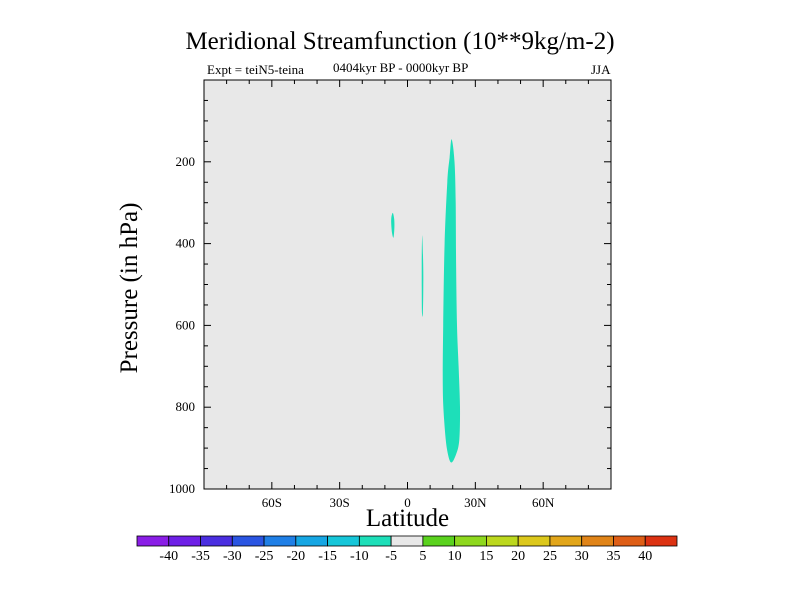 The width and height of the screenshot is (800, 600). I want to click on colorbar-label: -35, so click(200, 556).